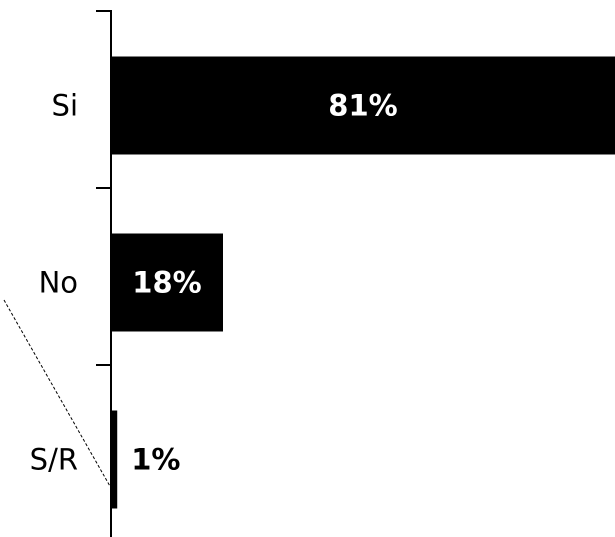  Describe the element at coordinates (65, 106) in the screenshot. I see `category-label: Si` at that location.